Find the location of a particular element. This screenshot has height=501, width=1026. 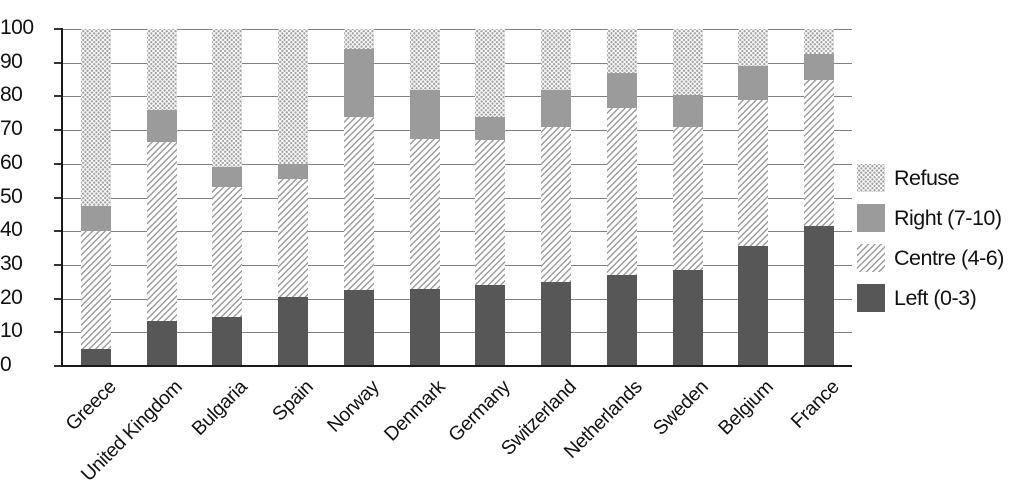

bar-segment-switzerland-refuse is located at coordinates (556, 59).